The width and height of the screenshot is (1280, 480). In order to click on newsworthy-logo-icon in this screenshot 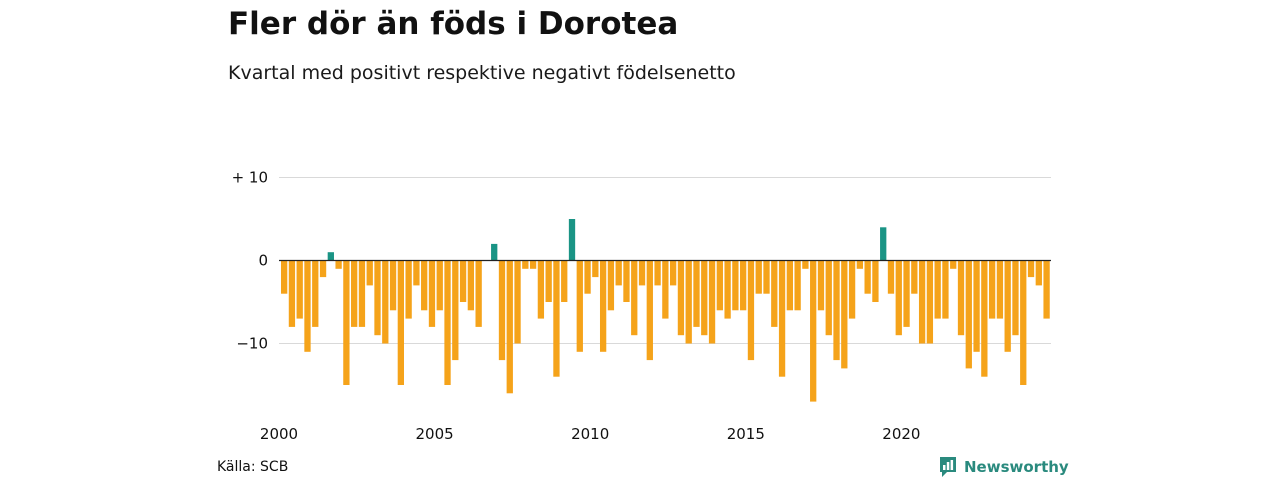, I will do `click(948, 467)`.